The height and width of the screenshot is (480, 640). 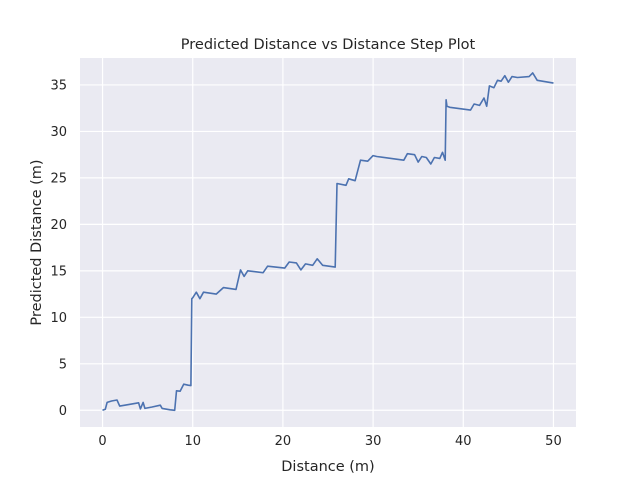 I want to click on y-tick-label: 30, so click(x=58, y=132).